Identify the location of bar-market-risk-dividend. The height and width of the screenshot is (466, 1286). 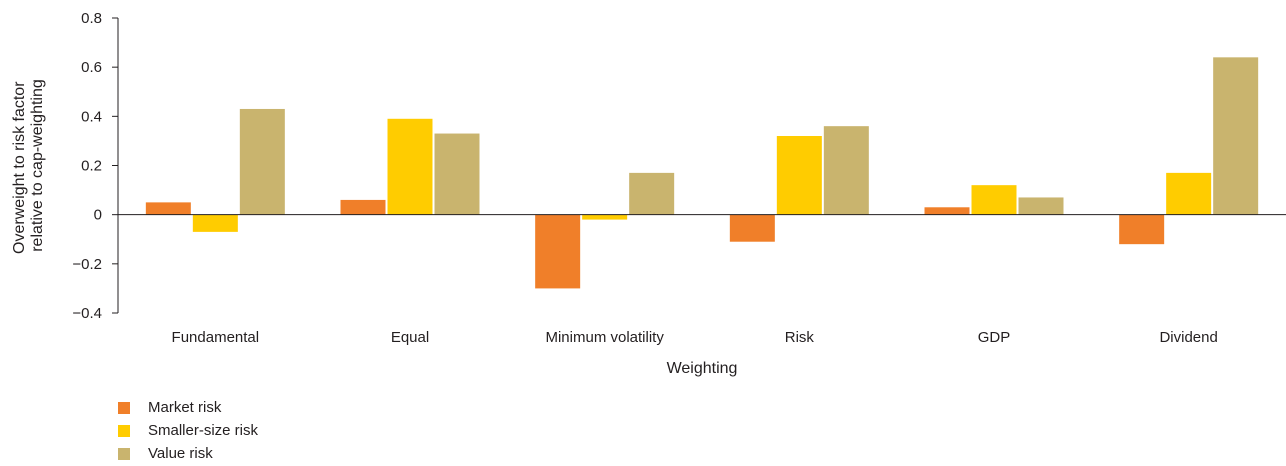
(1142, 229).